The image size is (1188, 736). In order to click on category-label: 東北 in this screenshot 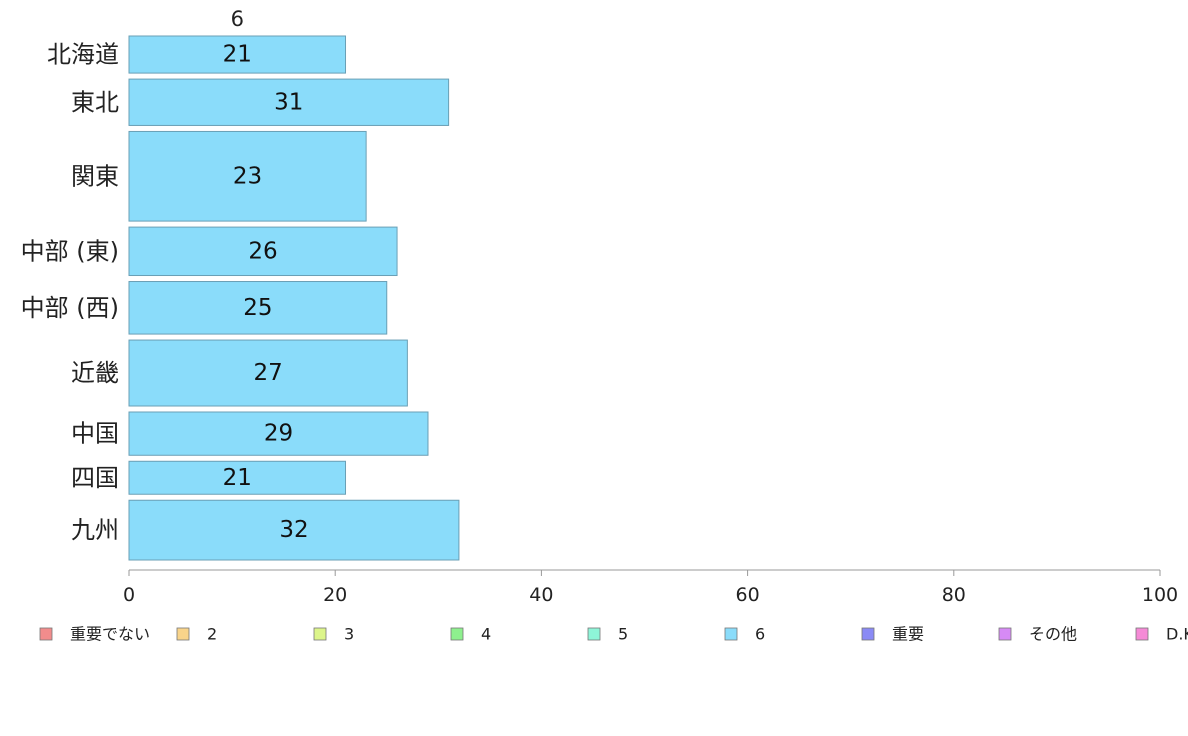, I will do `click(95, 102)`.